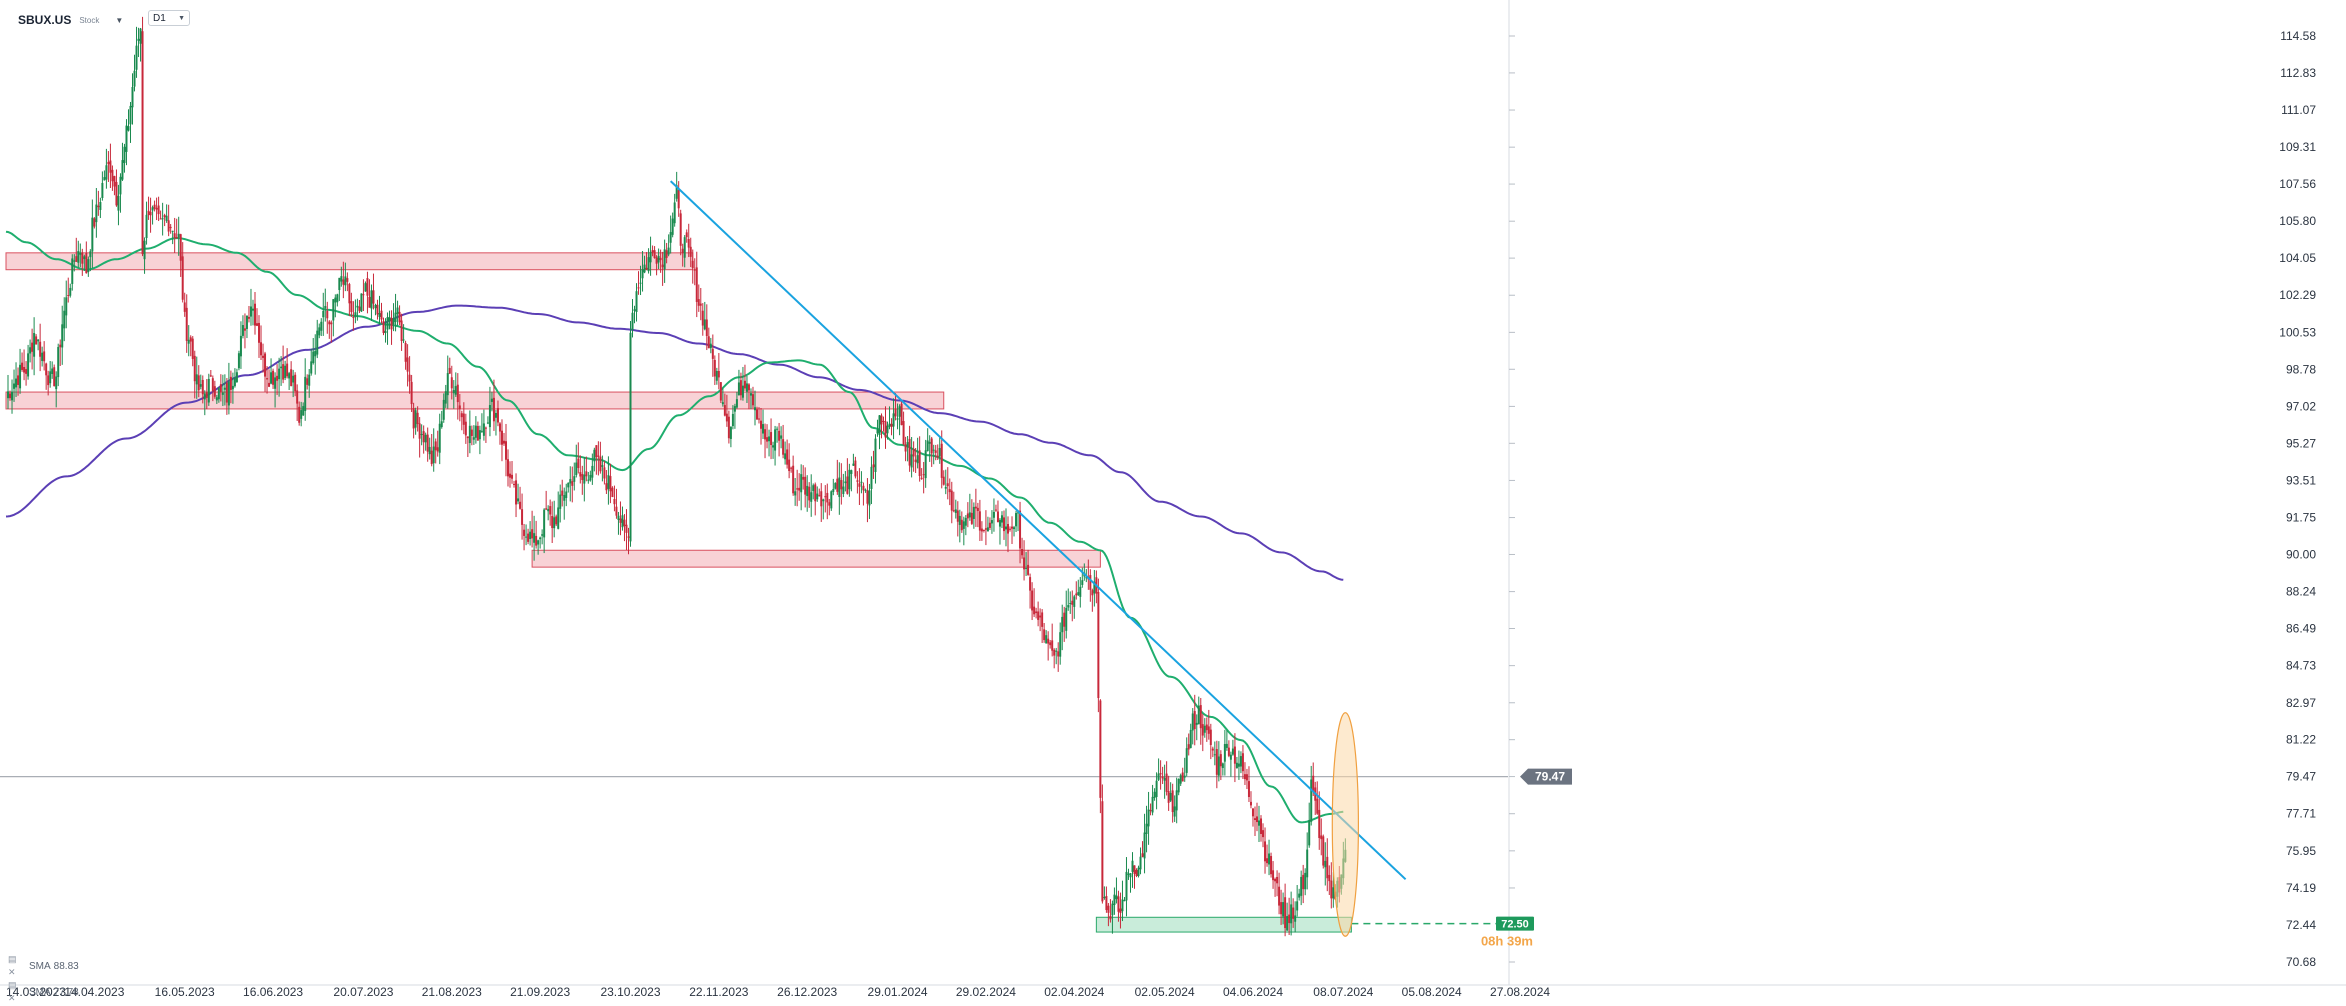 The height and width of the screenshot is (1006, 2346). Describe the element at coordinates (2301, 703) in the screenshot. I see `price-tick-label: 82.97` at that location.